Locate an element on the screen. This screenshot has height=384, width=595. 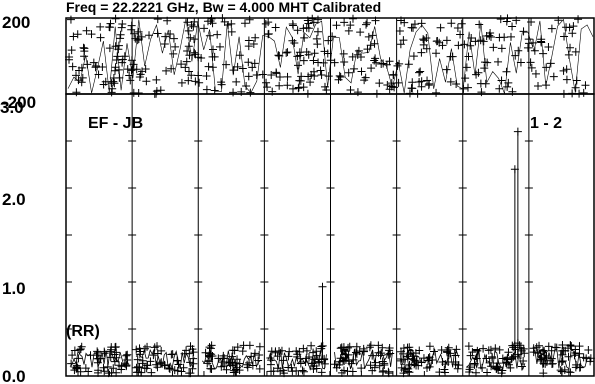
amplitude-line is located at coordinates (165, 359).